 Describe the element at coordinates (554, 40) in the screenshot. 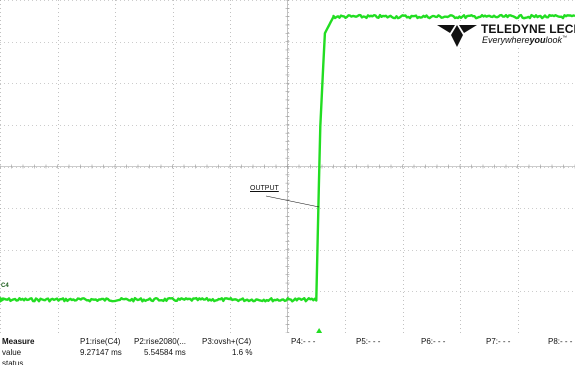

I see `tagline-suffix: look` at that location.